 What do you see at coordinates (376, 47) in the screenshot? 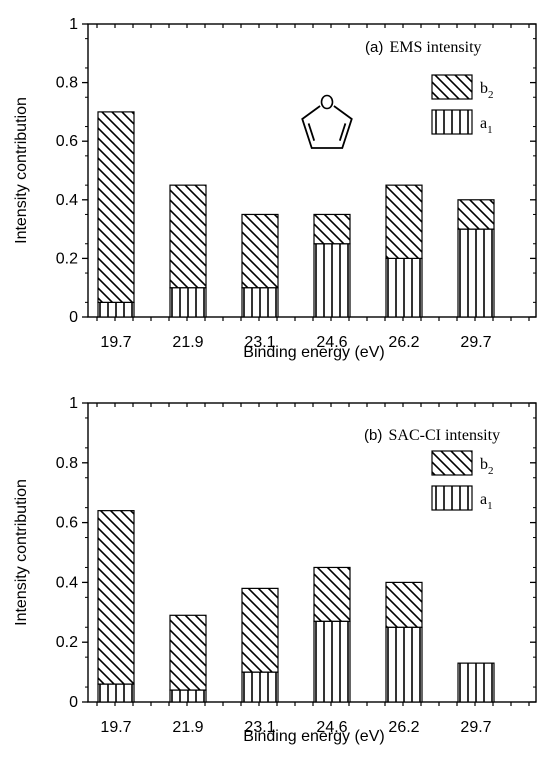
I see `panel-label: (a)` at bounding box center [376, 47].